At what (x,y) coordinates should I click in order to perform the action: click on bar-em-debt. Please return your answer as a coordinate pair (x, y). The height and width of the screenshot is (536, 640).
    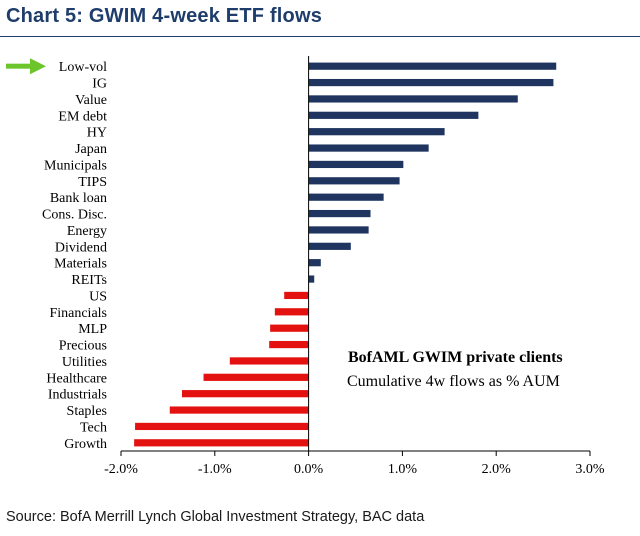
    Looking at the image, I should click on (393, 115).